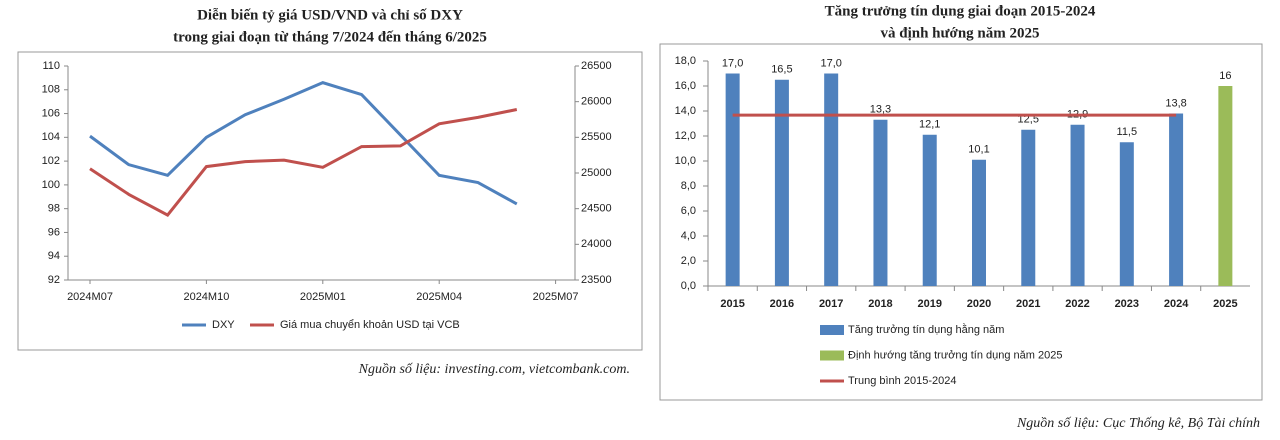 The height and width of the screenshot is (440, 1280). Describe the element at coordinates (596, 173) in the screenshot. I see `y2-tick-label: 25000` at that location.